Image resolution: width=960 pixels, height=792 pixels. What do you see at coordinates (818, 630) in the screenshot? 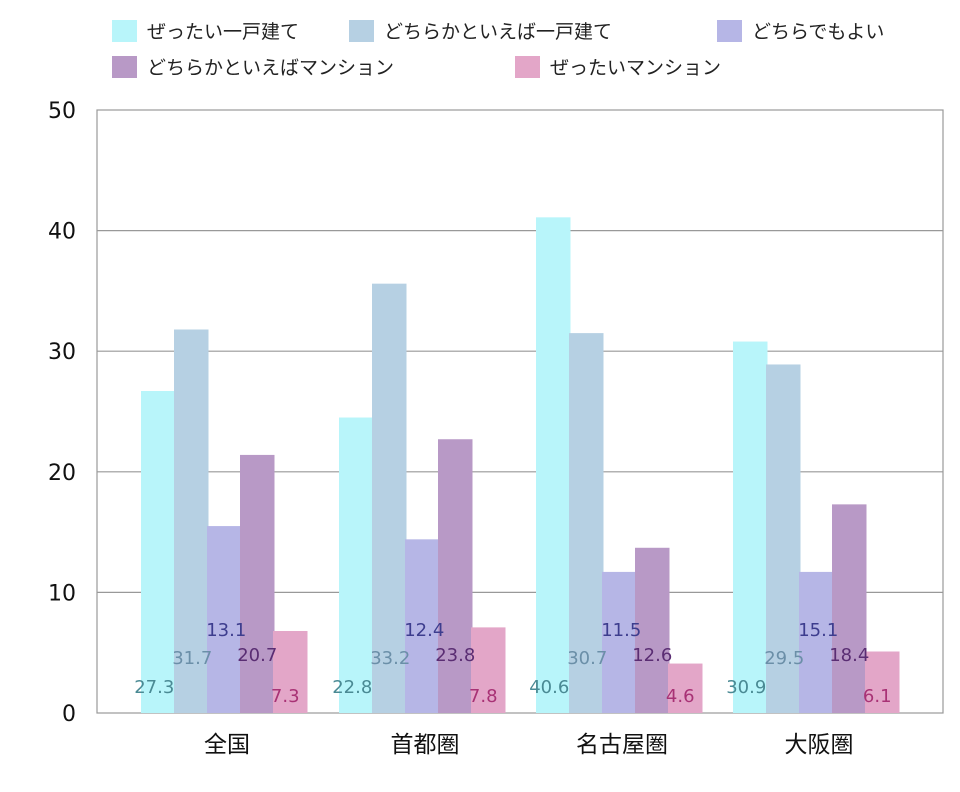
I see `data-label: 15.1` at bounding box center [818, 630].